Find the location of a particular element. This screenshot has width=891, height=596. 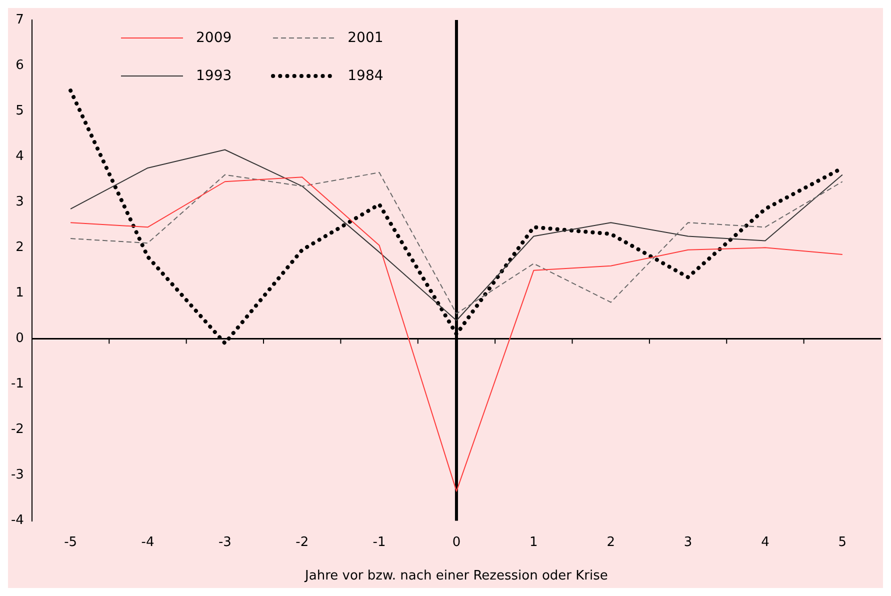

y-tick-label: 3 is located at coordinates (20, 202).